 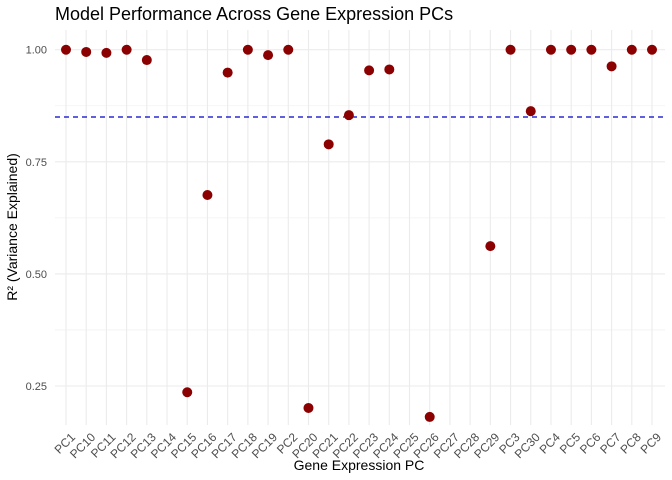 I want to click on data-point-pc15, so click(x=187, y=392).